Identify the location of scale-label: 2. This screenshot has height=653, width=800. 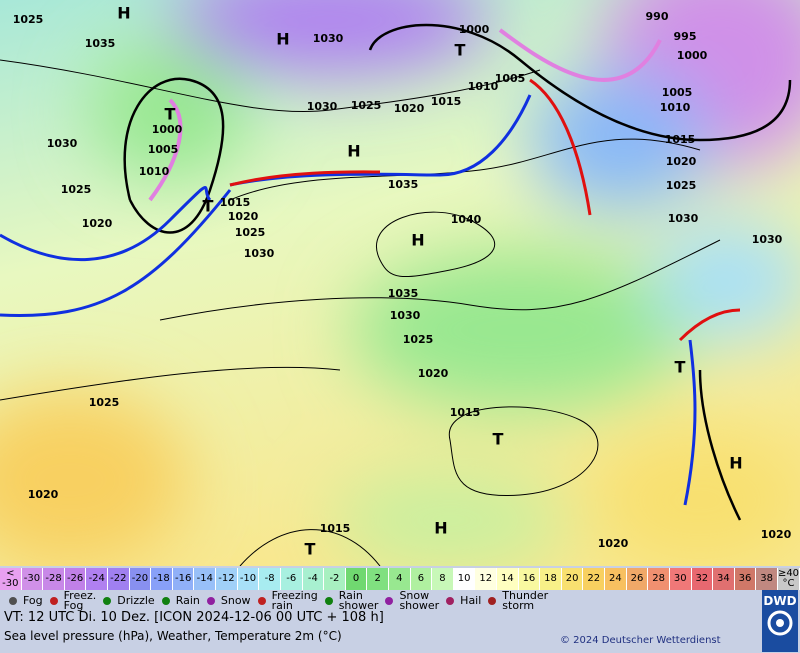
(377, 578).